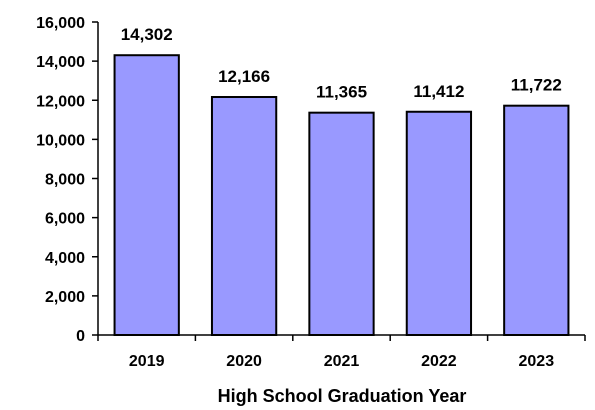  Describe the element at coordinates (342, 396) in the screenshot. I see `x-axis-title: High School Graduation Year` at that location.